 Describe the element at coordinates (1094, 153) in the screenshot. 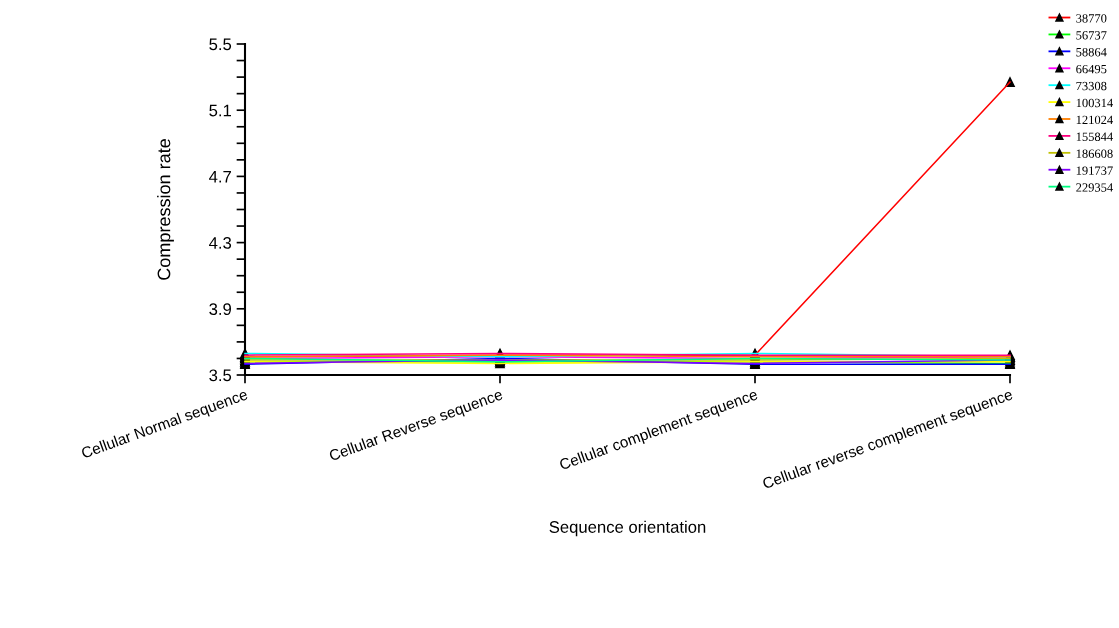

I see `legend-label: 186608` at that location.